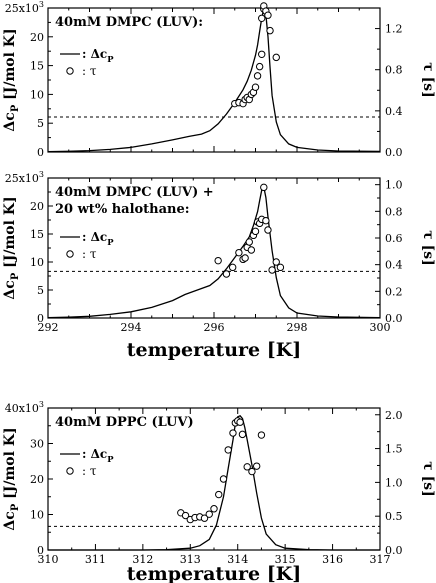 This screenshot has height=583, width=436. What do you see at coordinates (394, 238) in the screenshot?
I see `y-tick-label-right: 0.6` at bounding box center [394, 238].